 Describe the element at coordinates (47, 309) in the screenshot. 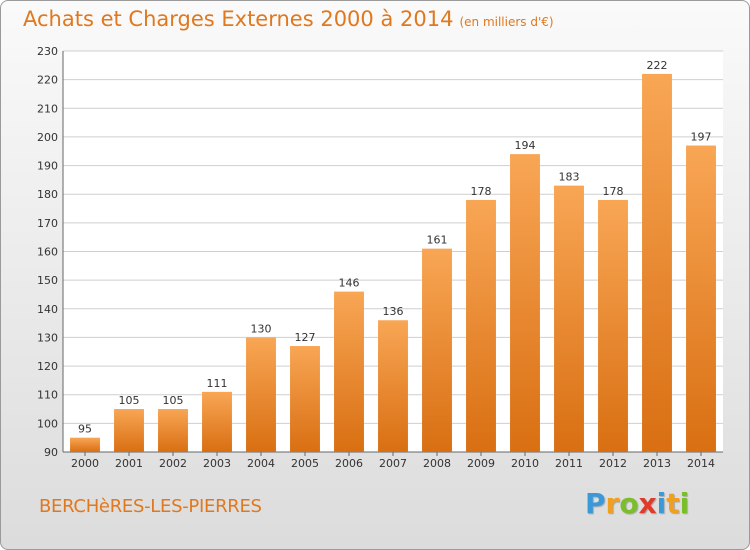

I see `y-tick-label: 140` at that location.